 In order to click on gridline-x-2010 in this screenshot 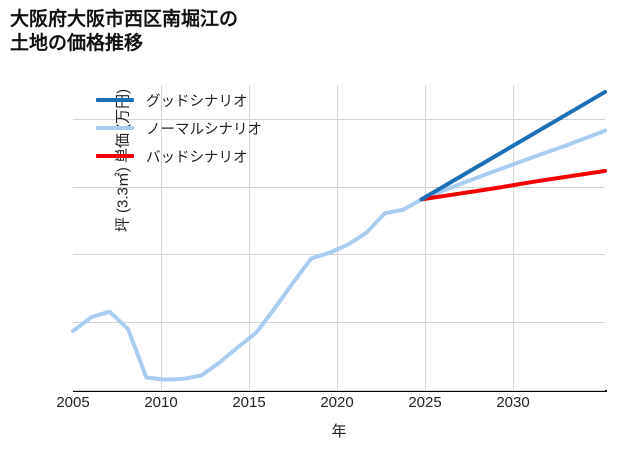, I will do `click(161, 237)`.